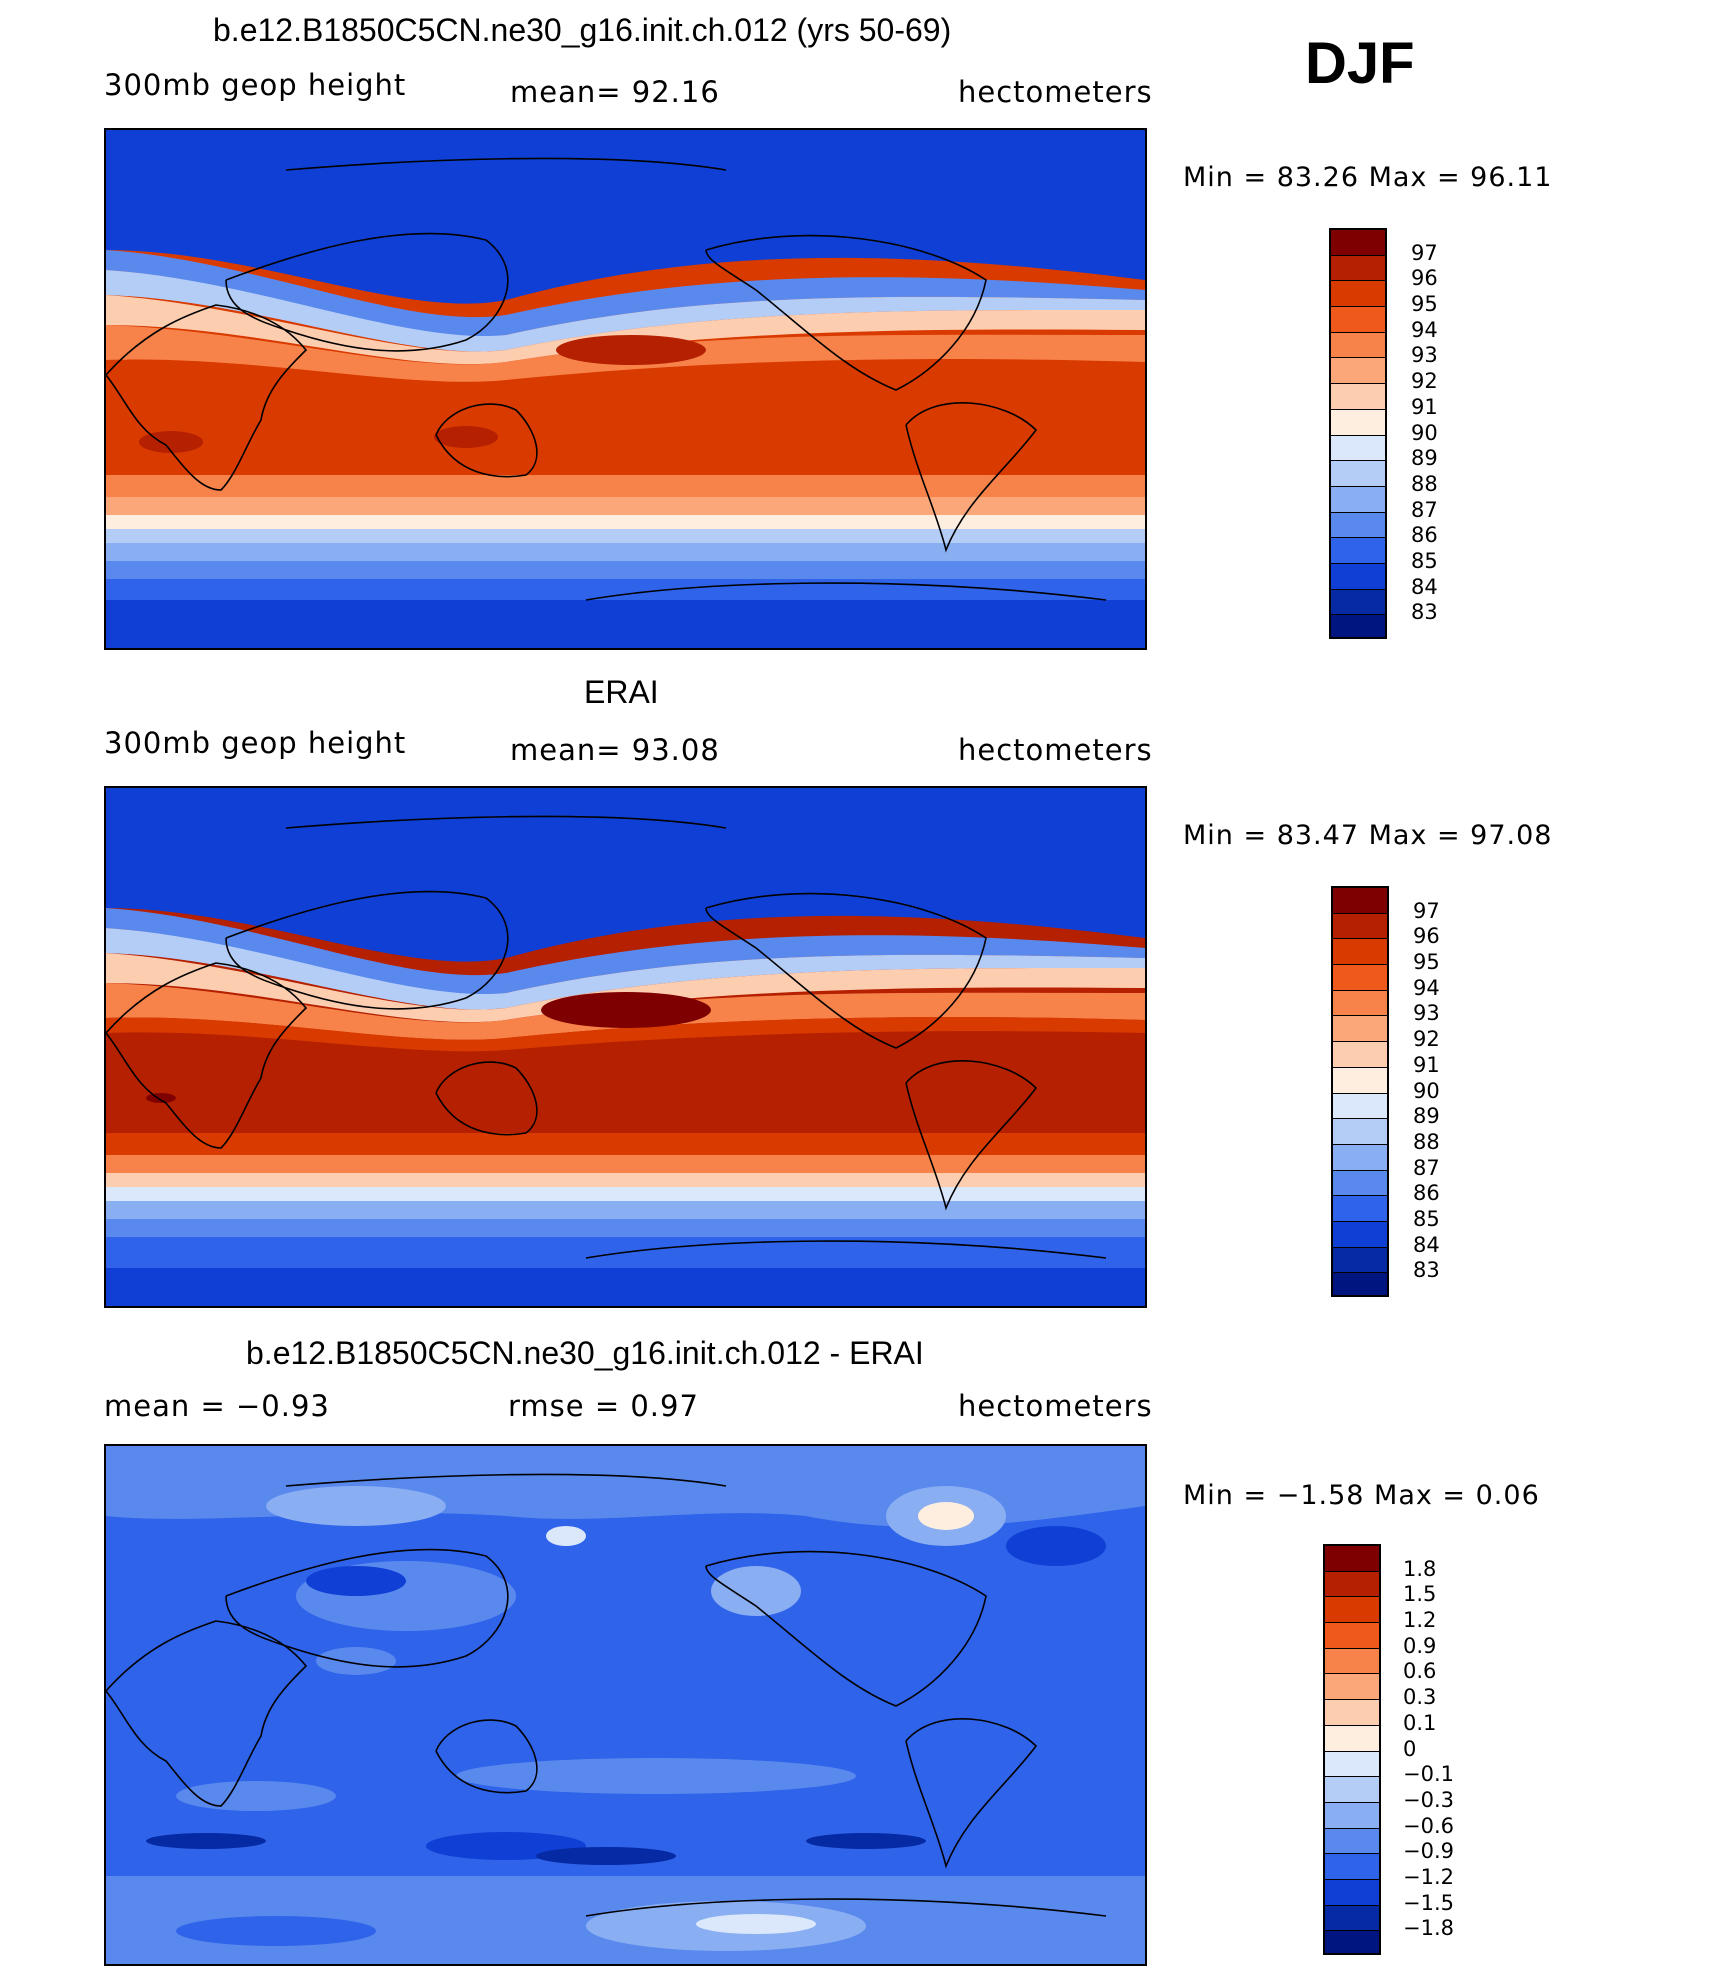 The width and height of the screenshot is (1710, 1986). What do you see at coordinates (1420, 1645) in the screenshot?
I see `colorbar-level-label: 0.9` at bounding box center [1420, 1645].